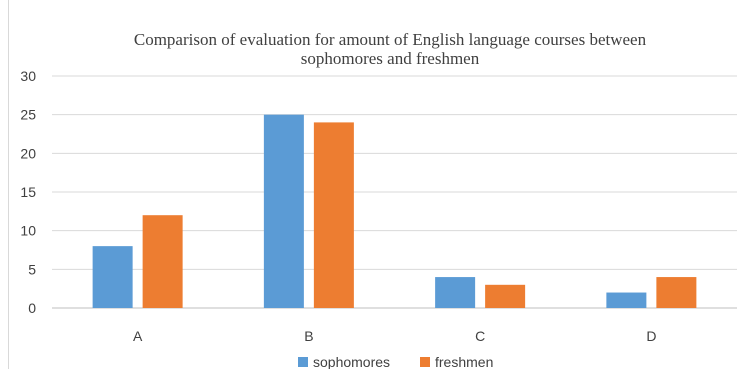 Image resolution: width=755 pixels, height=369 pixels. I want to click on bar-sophomores-D, so click(626, 300).